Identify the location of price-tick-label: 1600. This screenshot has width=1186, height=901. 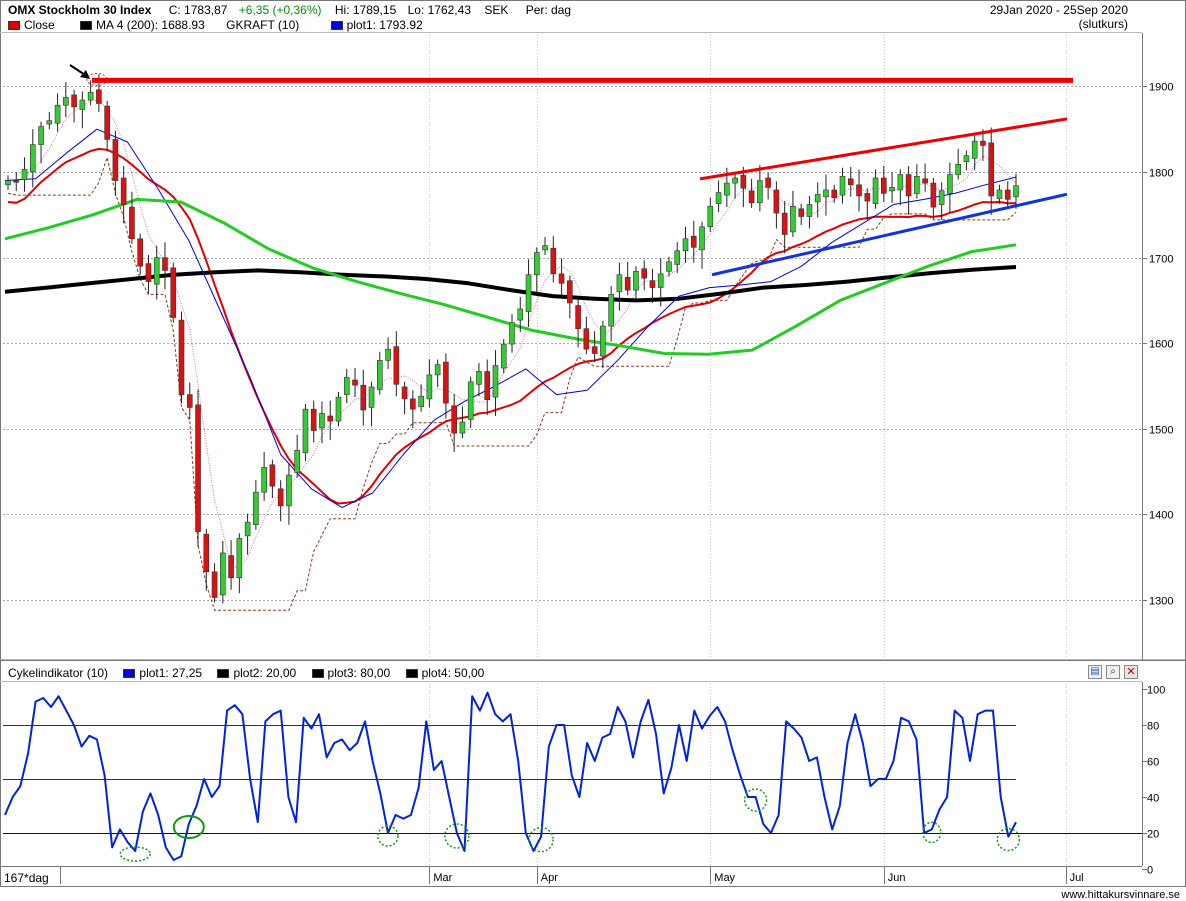
(1161, 345).